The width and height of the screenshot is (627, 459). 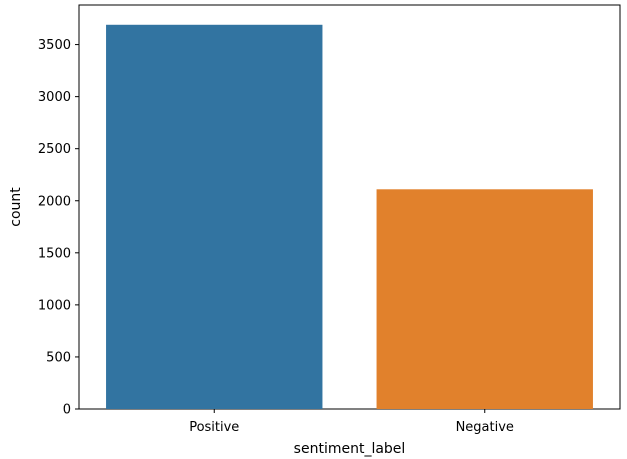 What do you see at coordinates (54, 253) in the screenshot?
I see `y-tick-label: 1500` at bounding box center [54, 253].